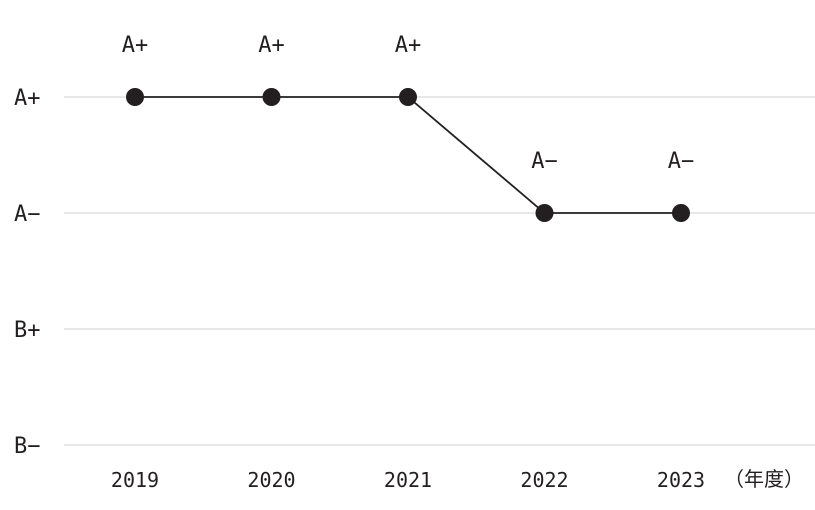 The height and width of the screenshot is (510, 815). I want to click on y-axis-ticks: A+ A− B+ B−, so click(27, 272).